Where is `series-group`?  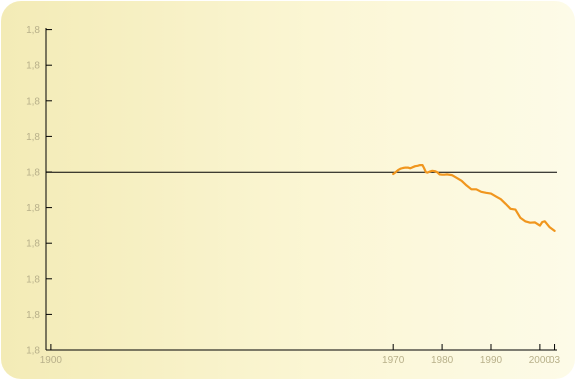 series-group is located at coordinates (474, 198).